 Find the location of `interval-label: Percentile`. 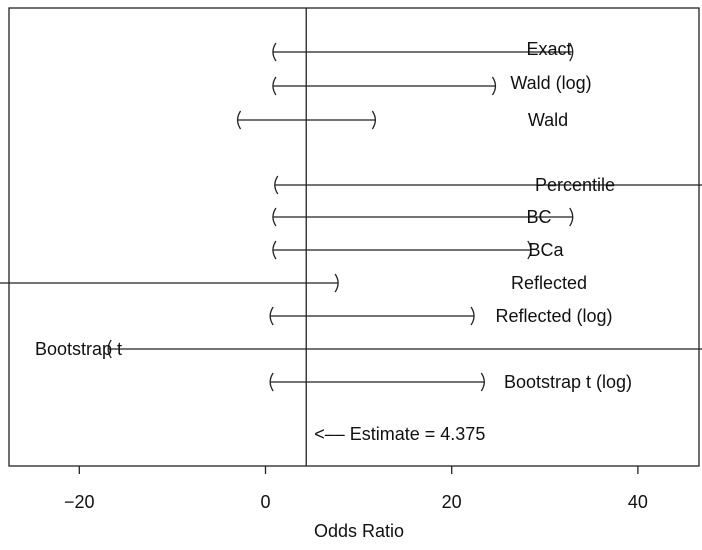

interval-label: Percentile is located at coordinates (575, 185).